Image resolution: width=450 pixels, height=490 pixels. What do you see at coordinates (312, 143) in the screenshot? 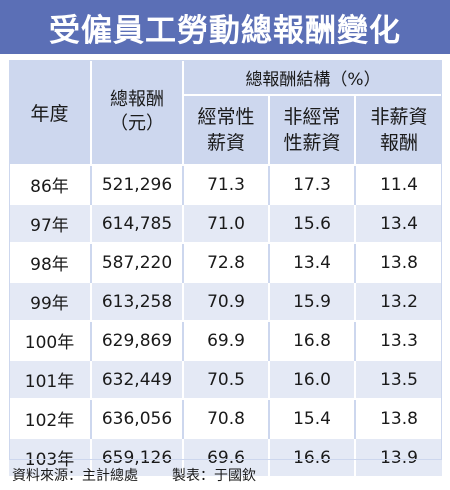
I see `header-irregular-line2: 性薪資` at bounding box center [312, 143].